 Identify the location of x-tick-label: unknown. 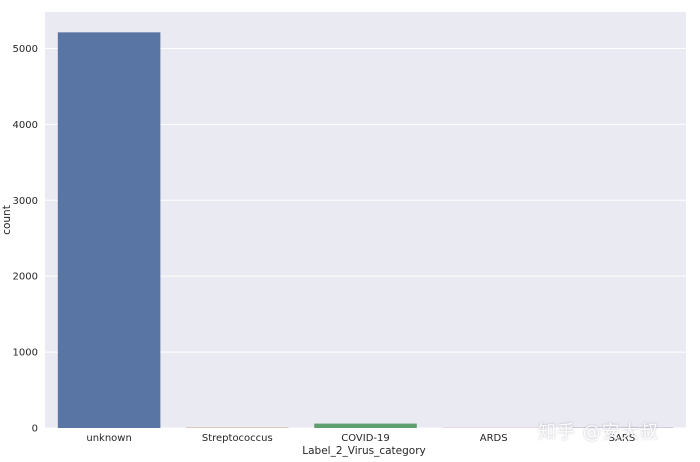
(108, 438).